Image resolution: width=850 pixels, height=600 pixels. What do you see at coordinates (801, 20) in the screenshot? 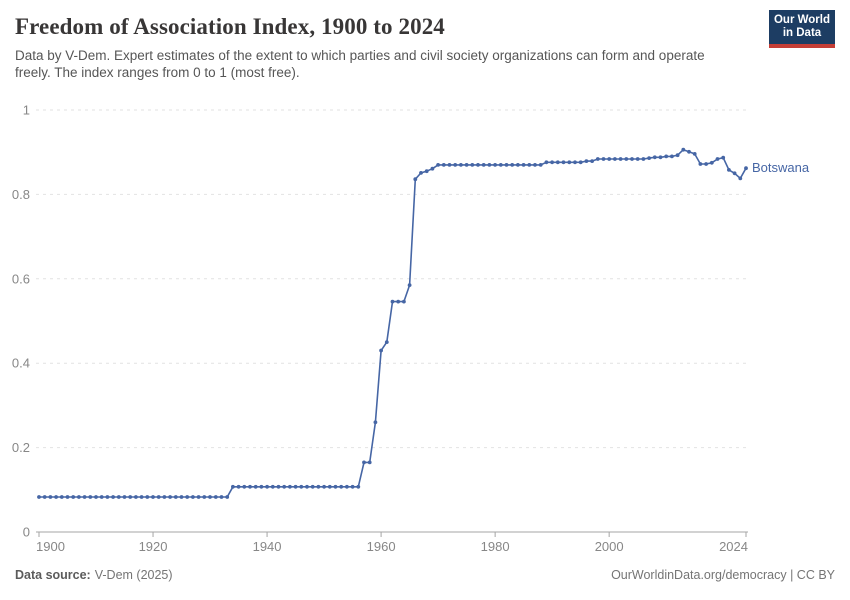
I see `owid-logo-line1: Our World` at bounding box center [801, 20].